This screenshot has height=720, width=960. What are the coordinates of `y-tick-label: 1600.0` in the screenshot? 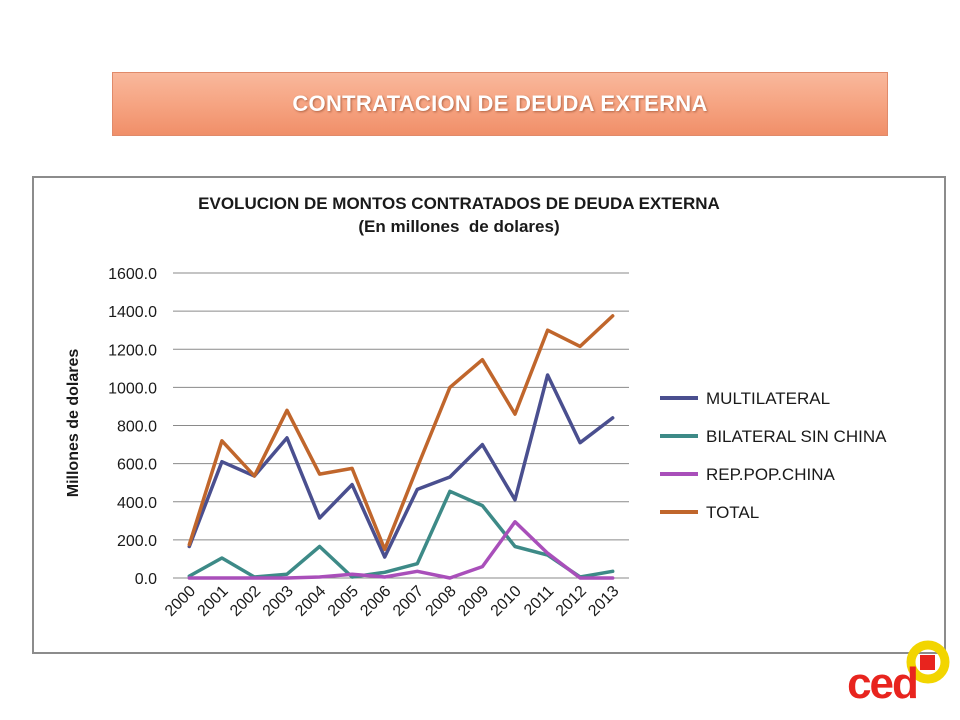 It's located at (132, 274).